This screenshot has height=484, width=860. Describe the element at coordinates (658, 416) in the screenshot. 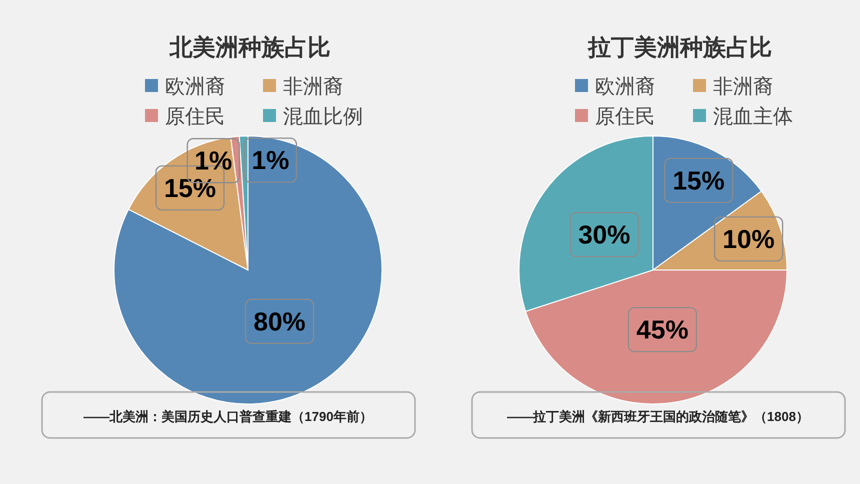

I see `text: ——拉丁美洲《新西班牙王国的政治随笔》（1808）` at that location.